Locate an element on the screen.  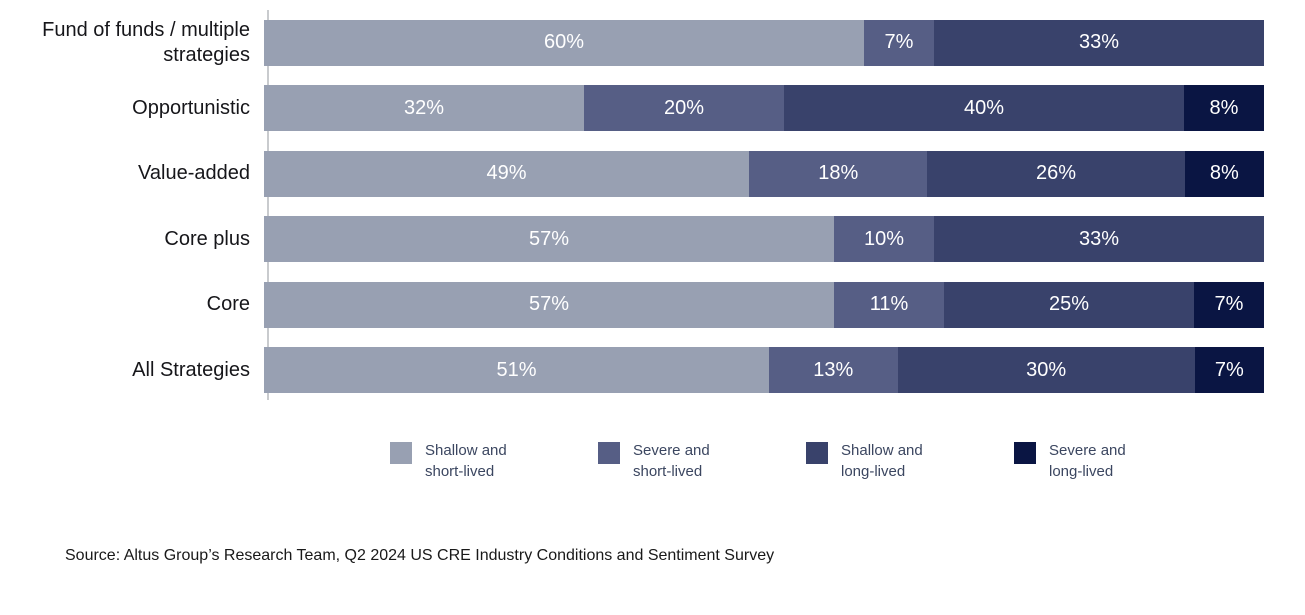
segment-value-label: 51% is located at coordinates (516, 369).